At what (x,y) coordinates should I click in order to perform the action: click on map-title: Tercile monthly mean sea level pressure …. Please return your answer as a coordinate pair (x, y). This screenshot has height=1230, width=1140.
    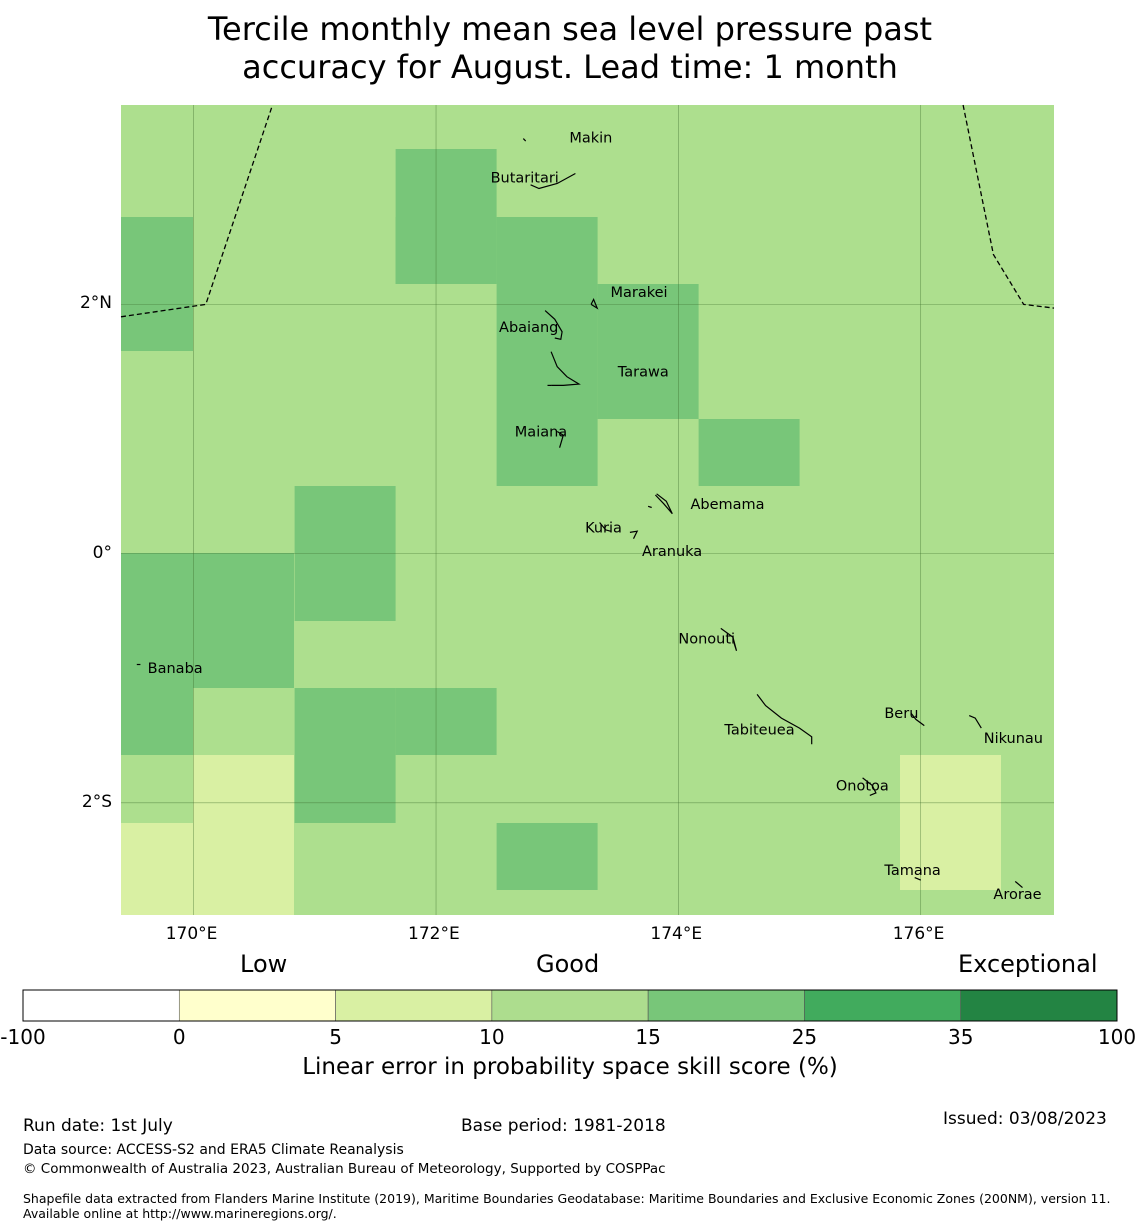
    Looking at the image, I should click on (570, 48).